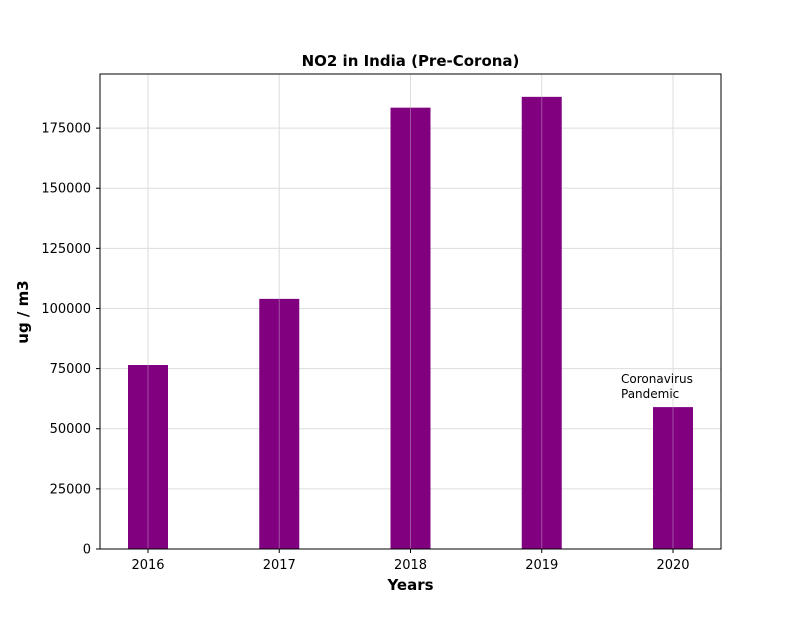  What do you see at coordinates (541, 565) in the screenshot?
I see `x-tick-label: 2019` at bounding box center [541, 565].